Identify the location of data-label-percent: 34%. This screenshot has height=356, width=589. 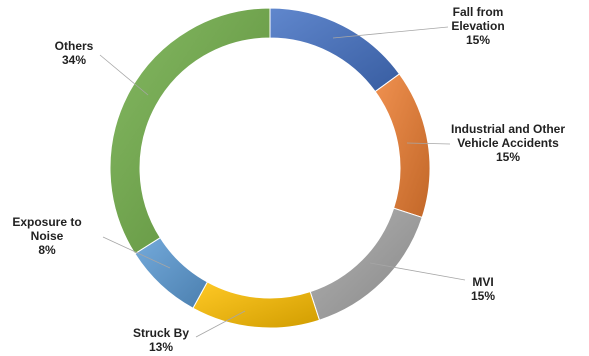
(74, 60).